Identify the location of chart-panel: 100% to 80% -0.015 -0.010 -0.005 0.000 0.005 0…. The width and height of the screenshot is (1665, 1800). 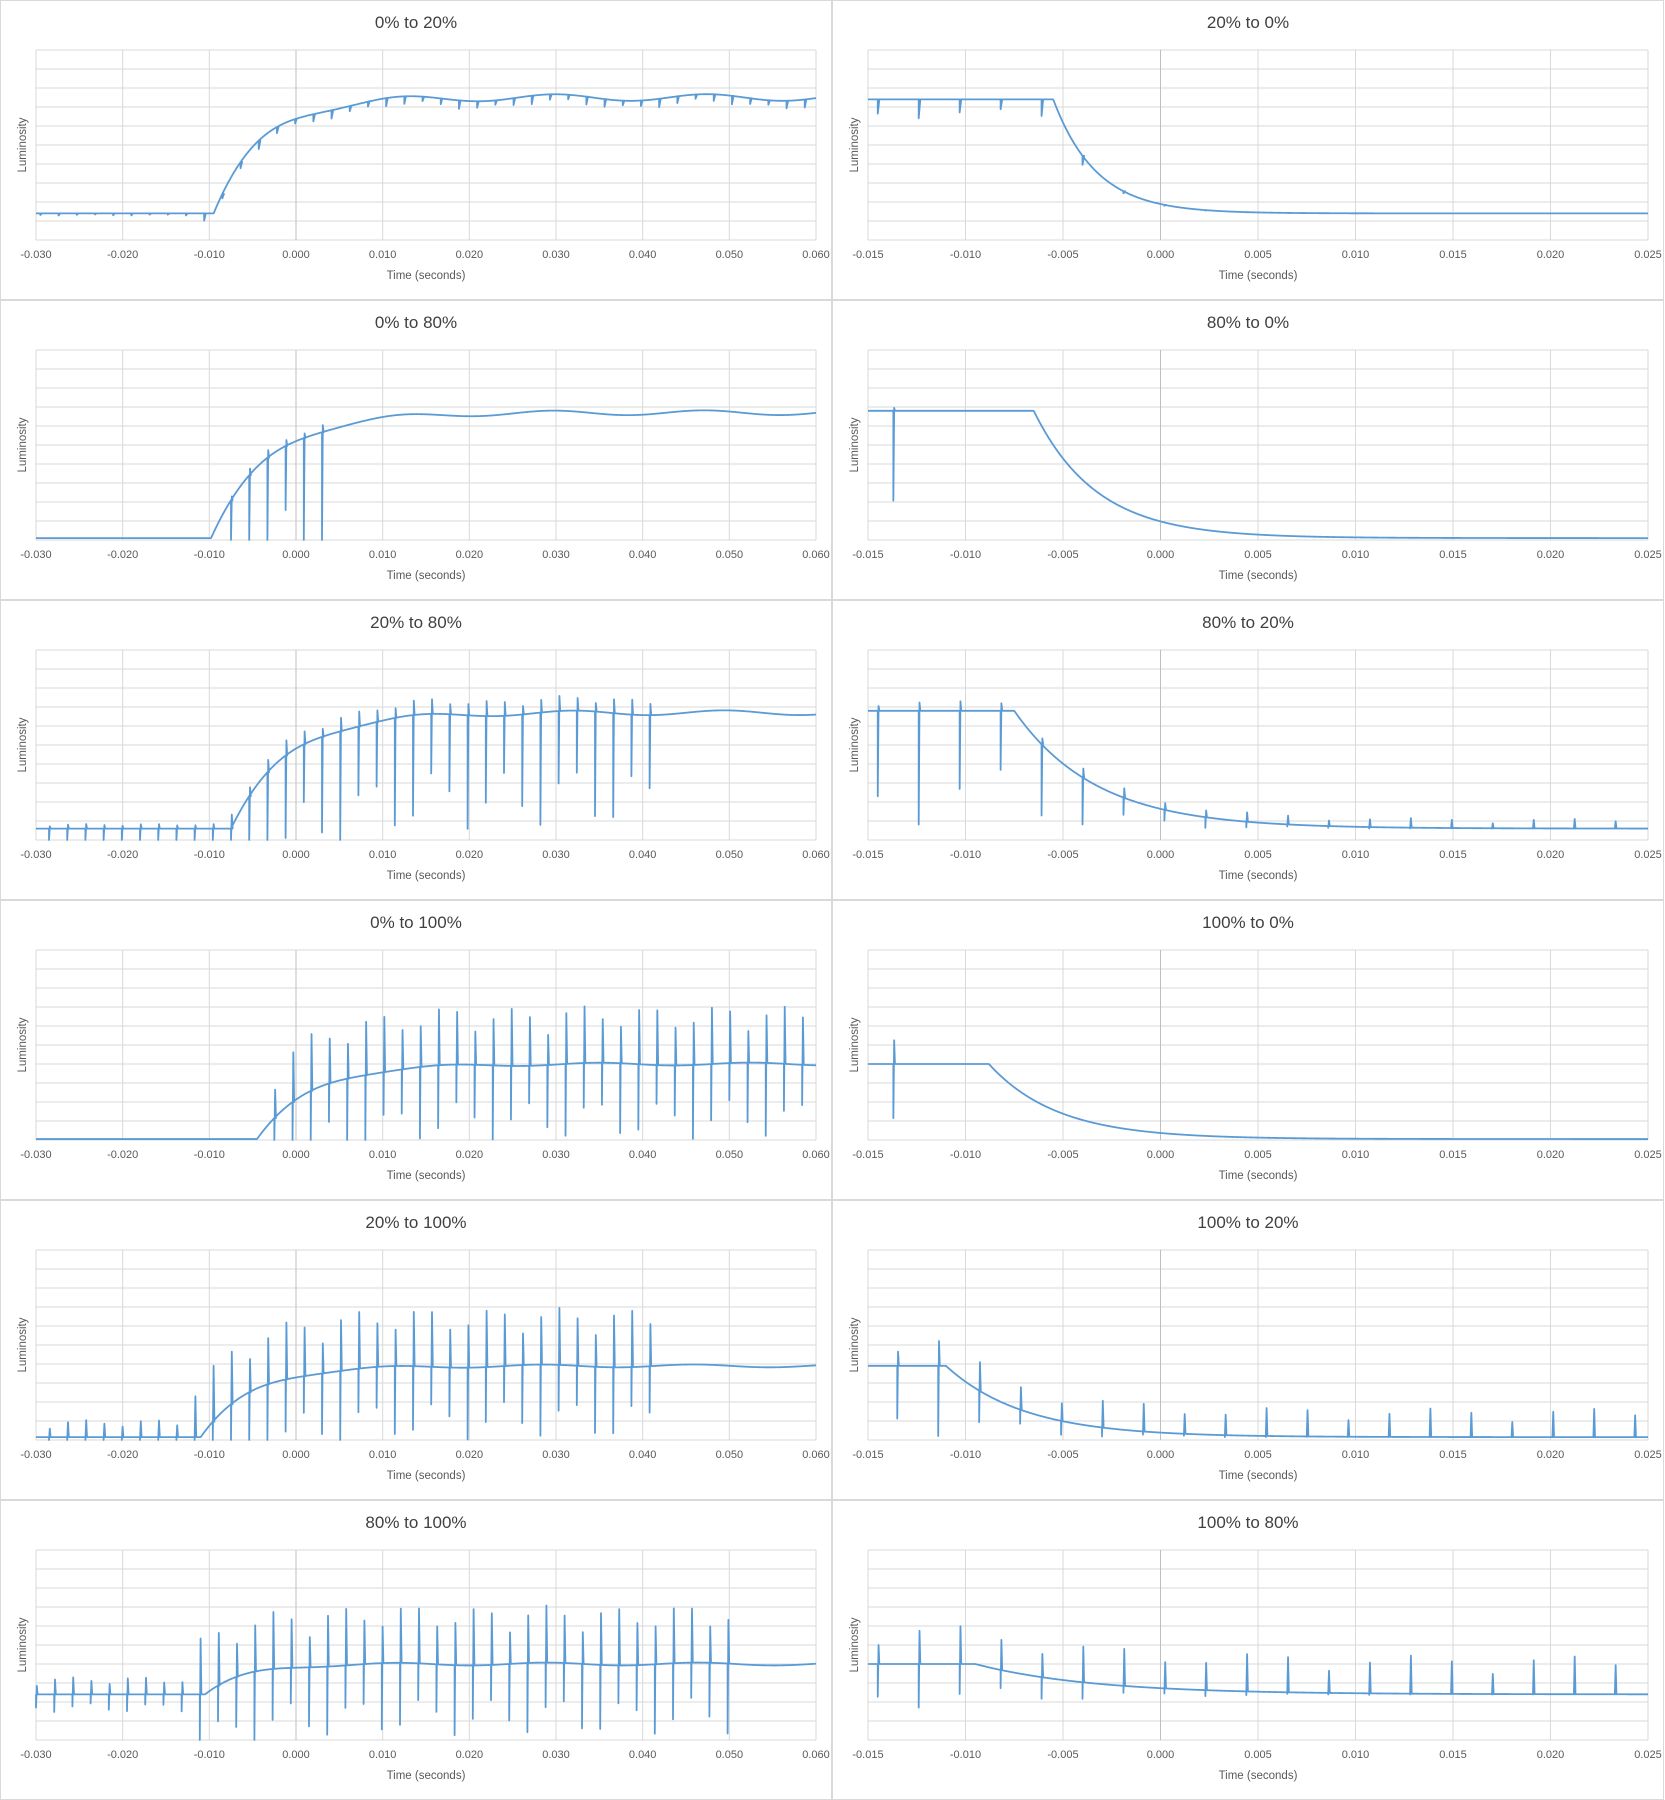
(1248, 1650).